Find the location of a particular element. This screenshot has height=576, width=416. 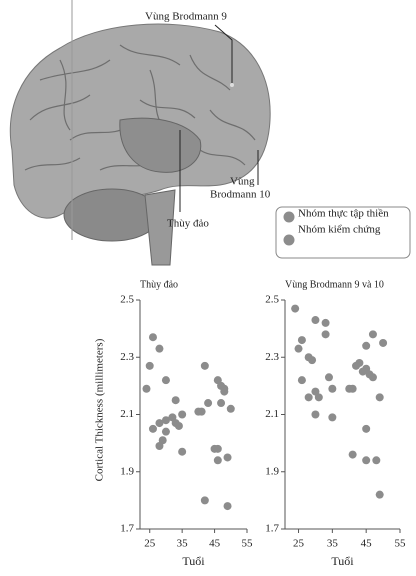

legend-label: Nhóm thực tập thiền is located at coordinates (343, 214).